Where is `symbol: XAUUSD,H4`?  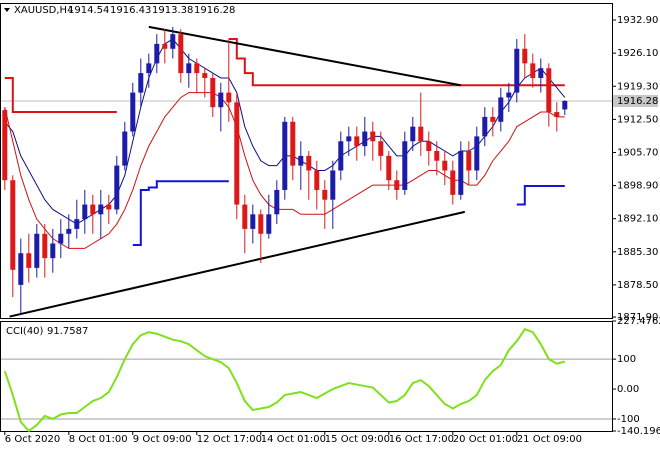
symbol: XAUUSD,H4 is located at coordinates (43, 10).